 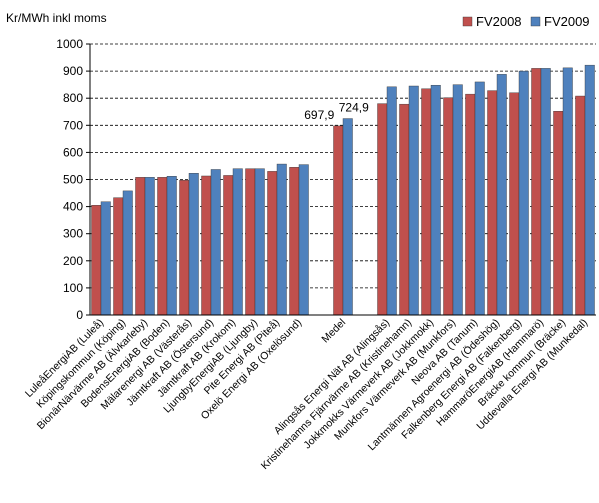 What do you see at coordinates (73, 98) in the screenshot?
I see `y-tick-label: 800` at bounding box center [73, 98].